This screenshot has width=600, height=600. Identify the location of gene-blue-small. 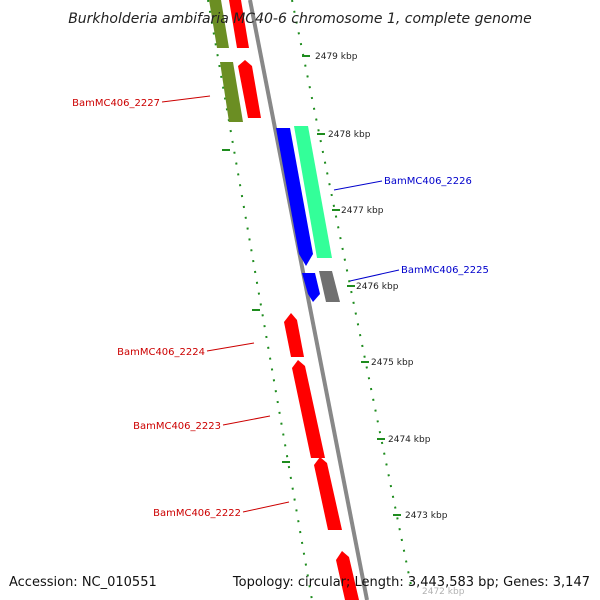
(311, 287).